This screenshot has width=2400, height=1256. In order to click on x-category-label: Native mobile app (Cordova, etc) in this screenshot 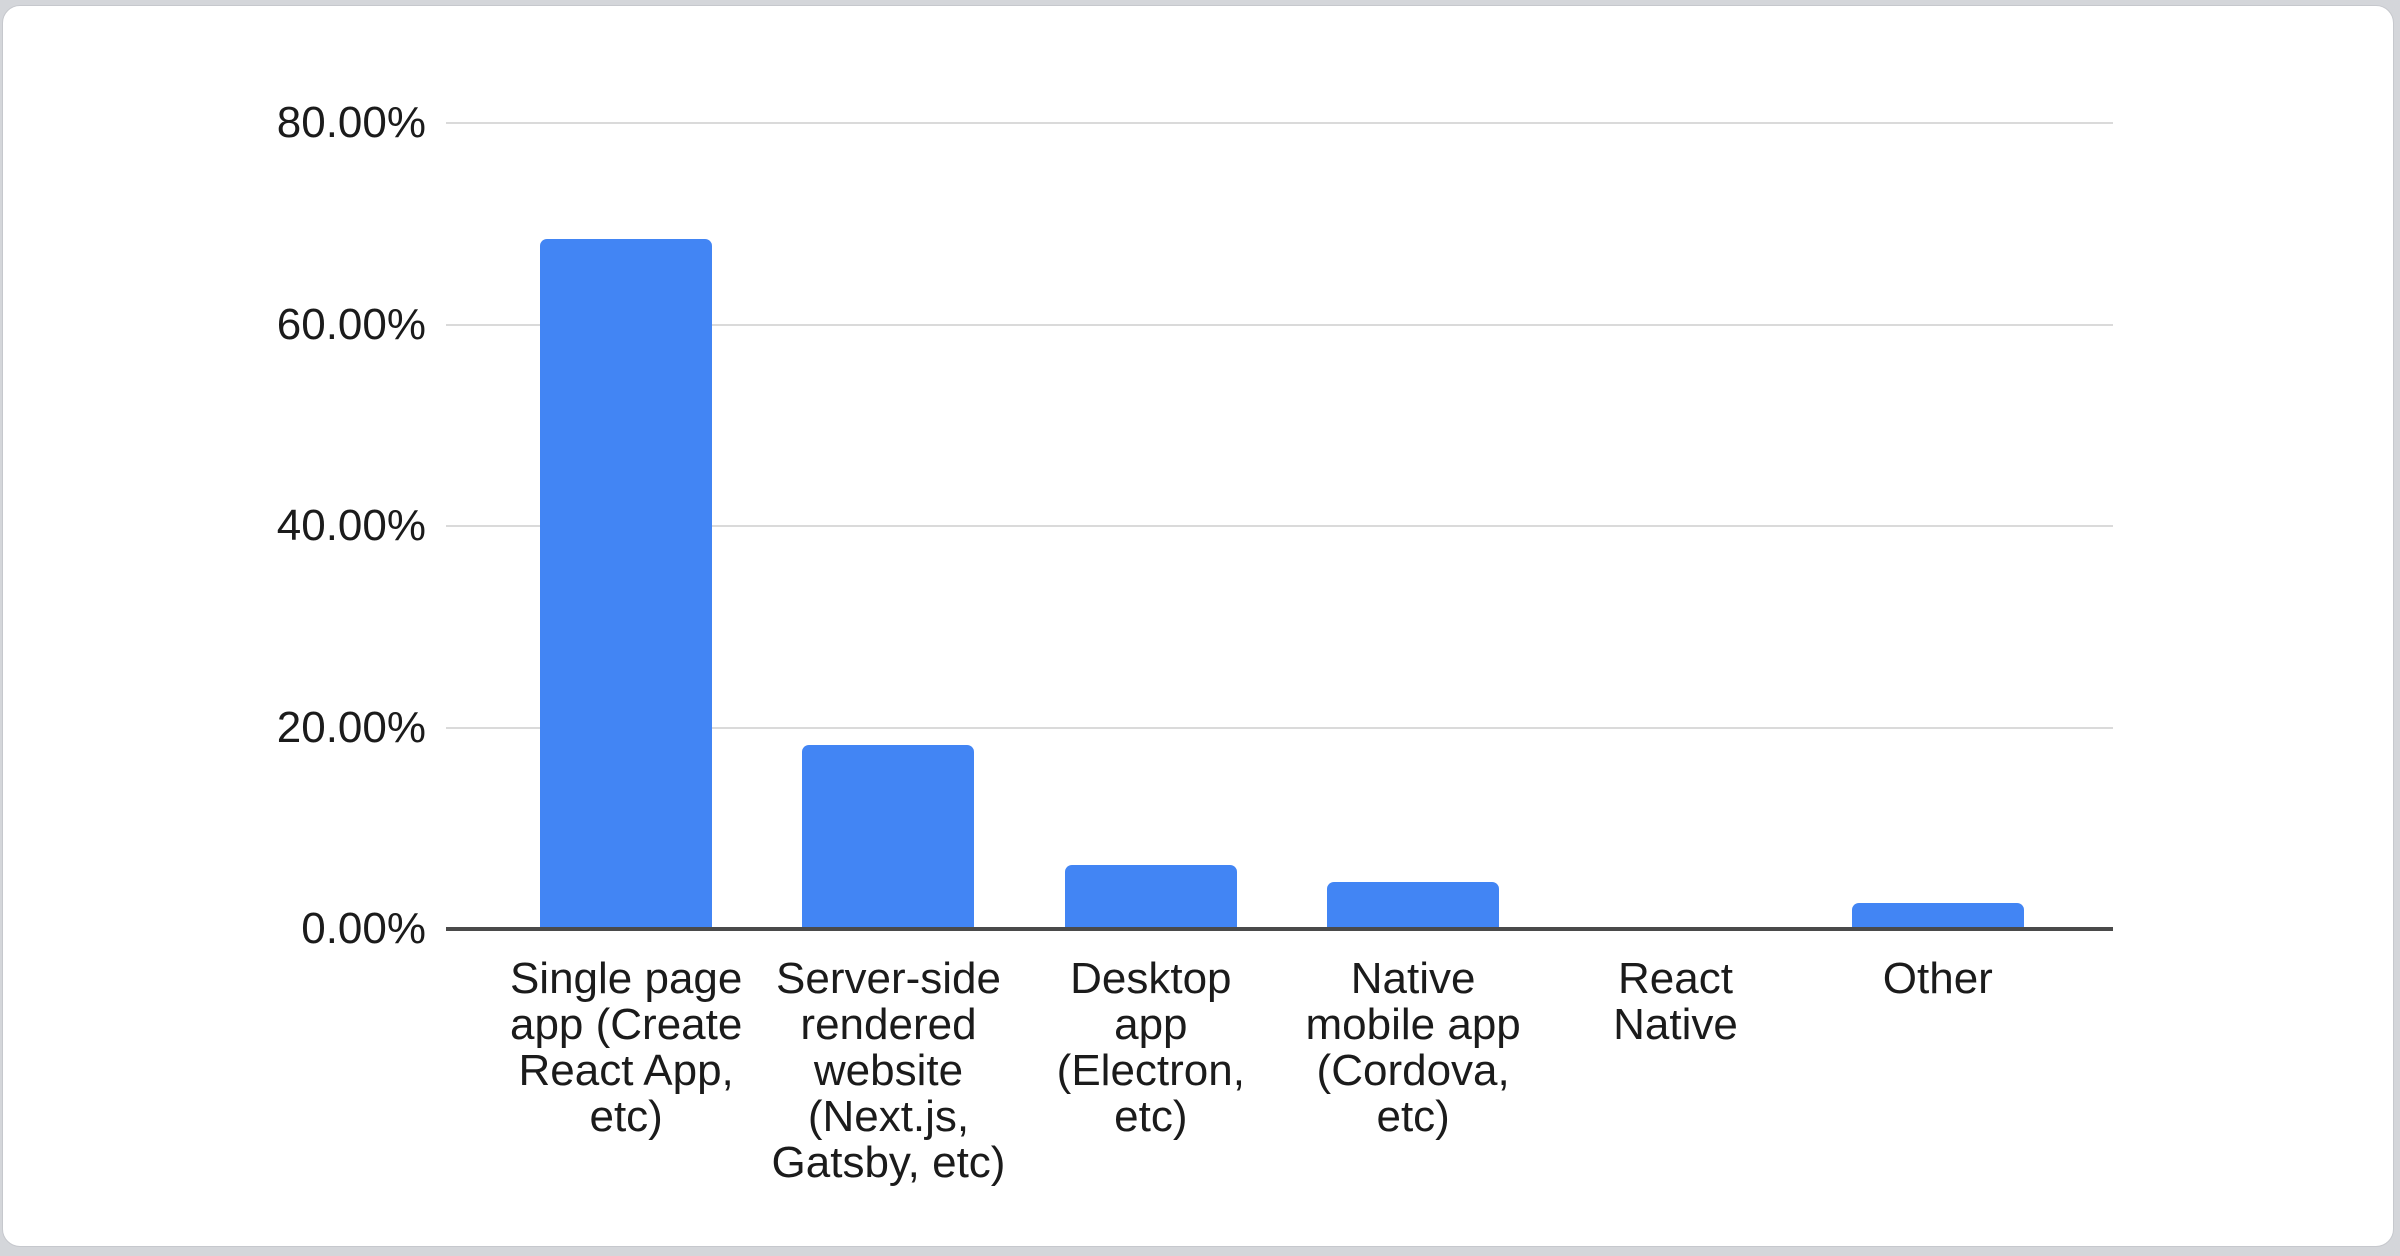, I will do `click(1413, 1047)`.